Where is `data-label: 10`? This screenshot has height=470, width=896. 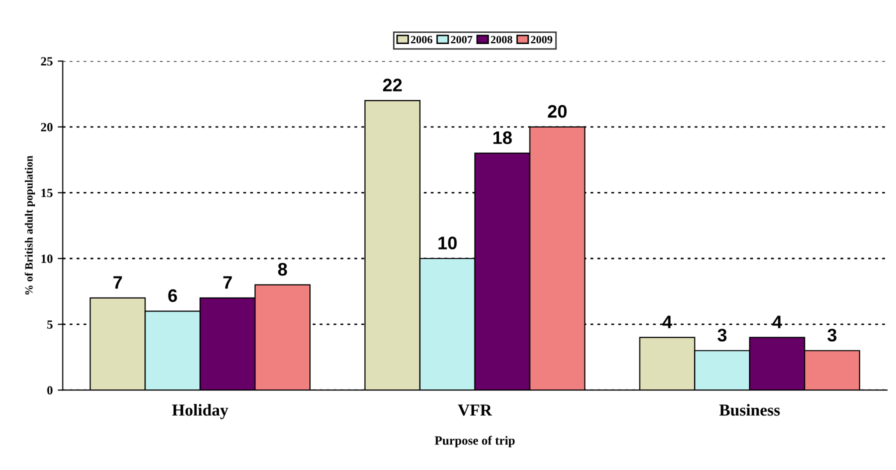
data-label: 10 is located at coordinates (447, 243).